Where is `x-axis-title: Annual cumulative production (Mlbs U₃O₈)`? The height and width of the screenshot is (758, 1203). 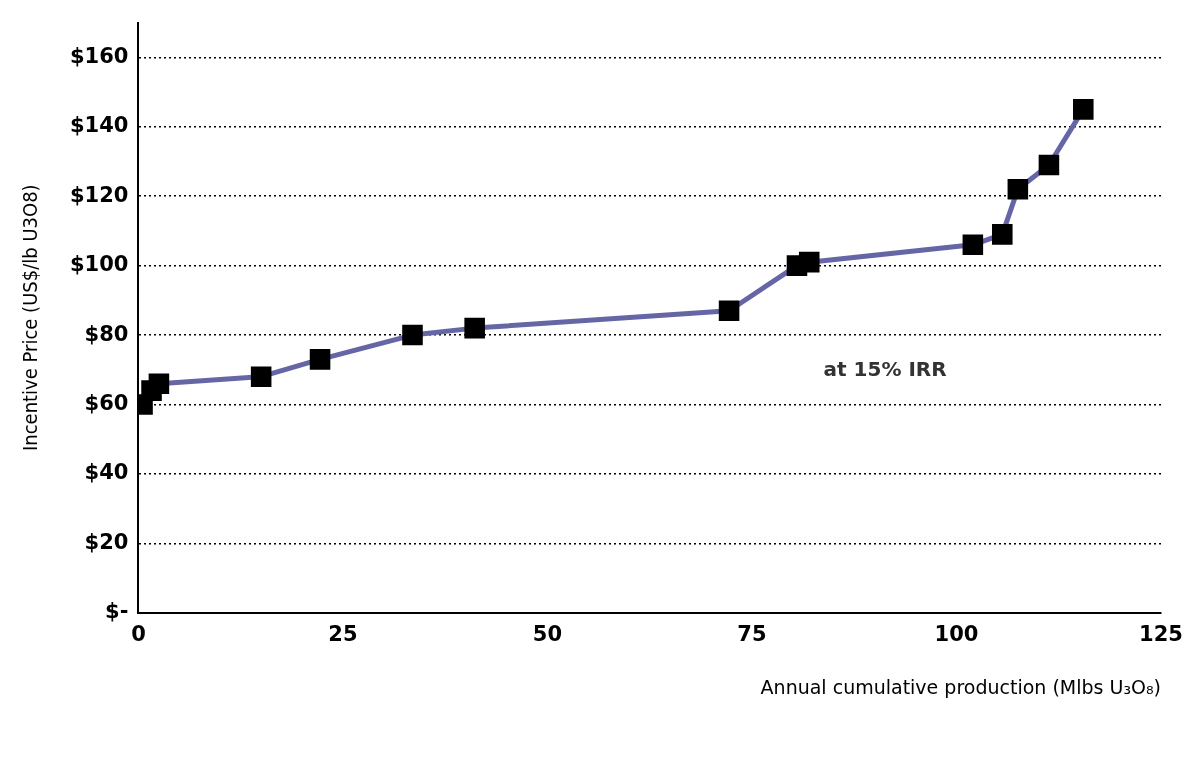 x-axis-title: Annual cumulative production (Mlbs U₃O₈) is located at coordinates (960, 686).